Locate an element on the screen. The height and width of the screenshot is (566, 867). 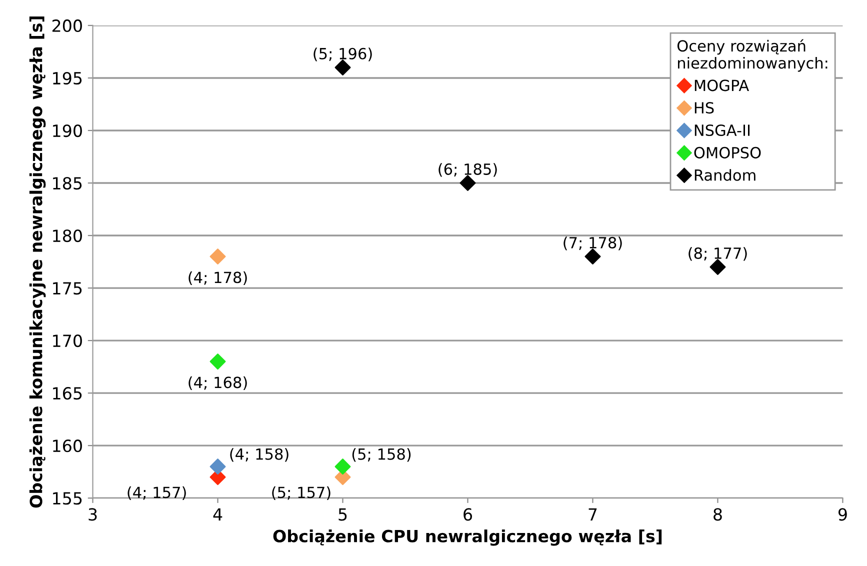
legend-label: OMOPSO is located at coordinates (727, 152).